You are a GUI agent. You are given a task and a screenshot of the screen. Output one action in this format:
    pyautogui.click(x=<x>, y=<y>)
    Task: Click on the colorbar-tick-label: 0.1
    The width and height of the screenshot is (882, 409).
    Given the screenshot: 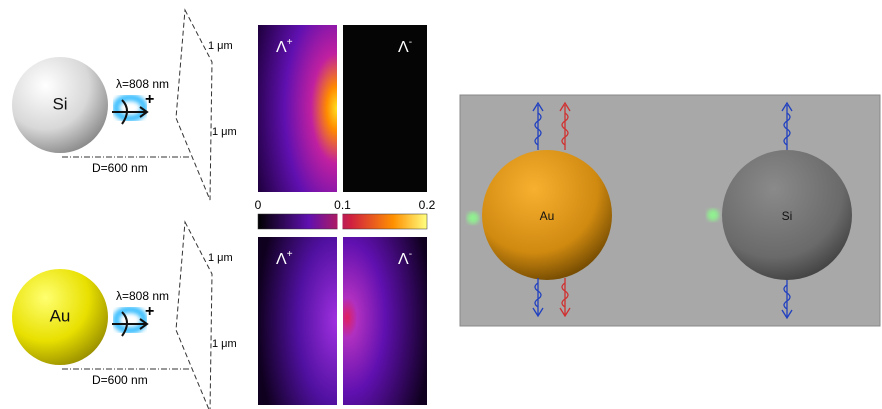 What is the action you would take?
    pyautogui.click(x=342, y=205)
    